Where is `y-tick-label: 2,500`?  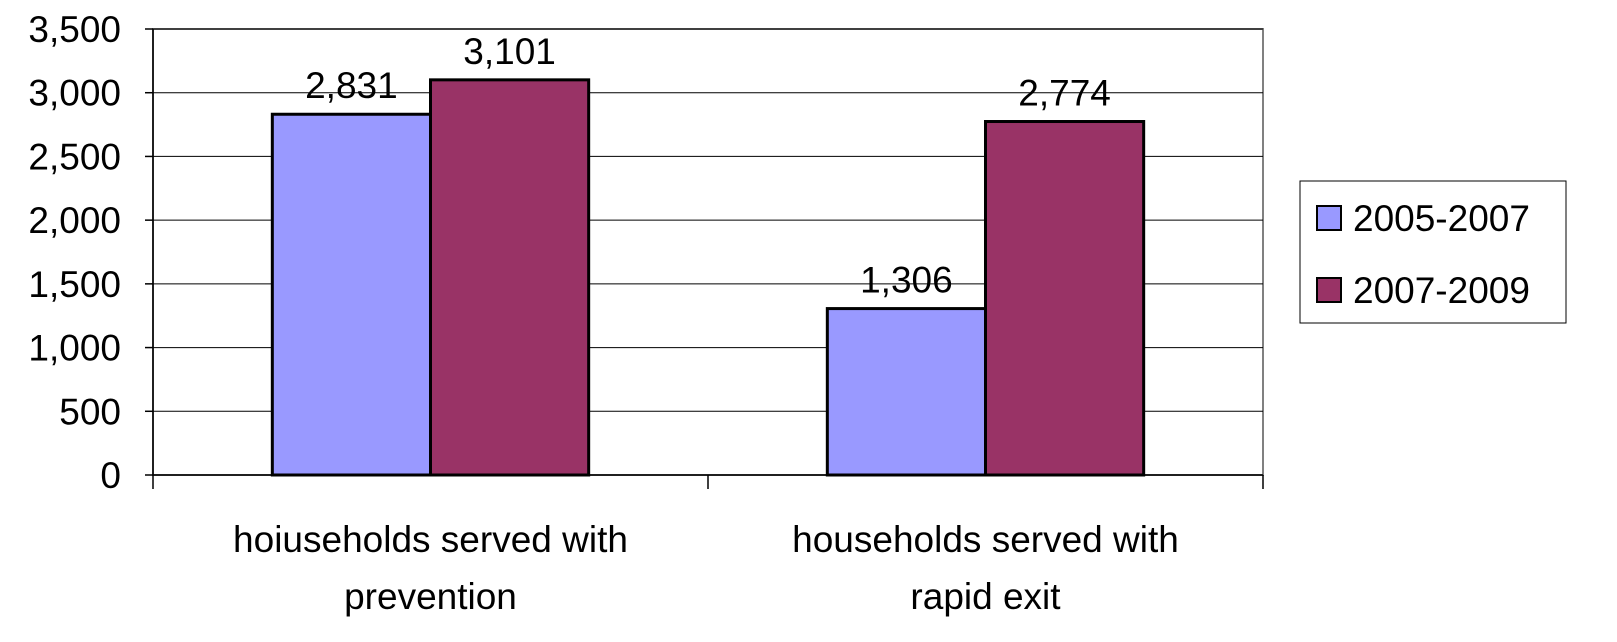 y-tick-label: 2,500 is located at coordinates (74, 156).